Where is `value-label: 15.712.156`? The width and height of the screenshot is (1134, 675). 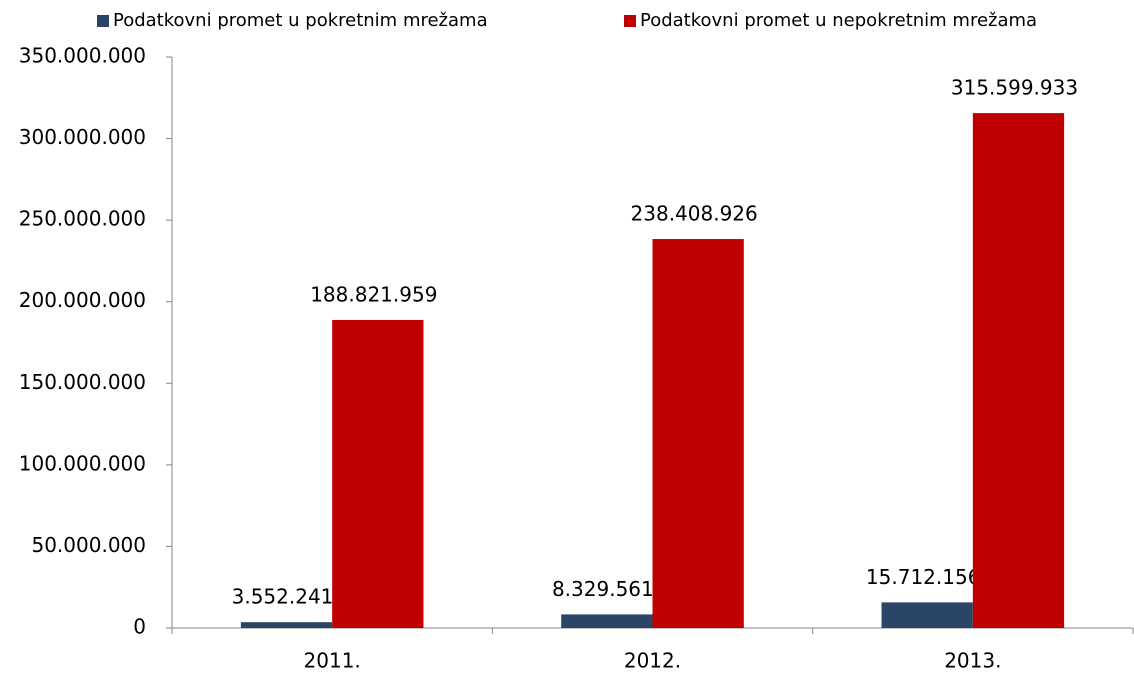
value-label: 15.712.156 is located at coordinates (923, 577).